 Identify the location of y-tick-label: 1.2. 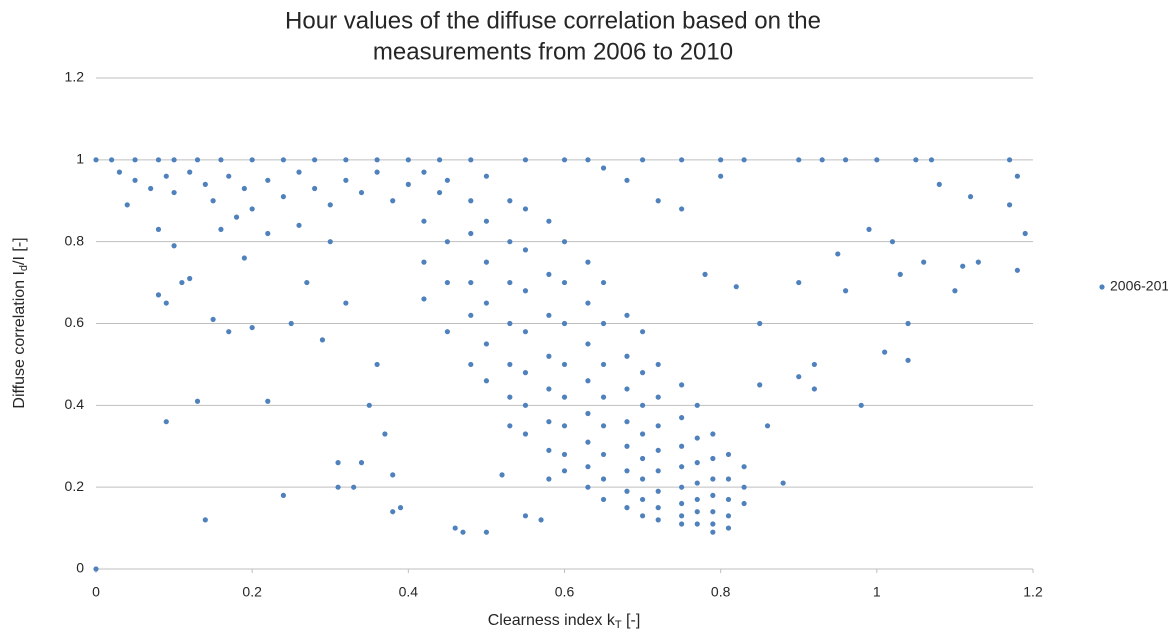
(75, 77).